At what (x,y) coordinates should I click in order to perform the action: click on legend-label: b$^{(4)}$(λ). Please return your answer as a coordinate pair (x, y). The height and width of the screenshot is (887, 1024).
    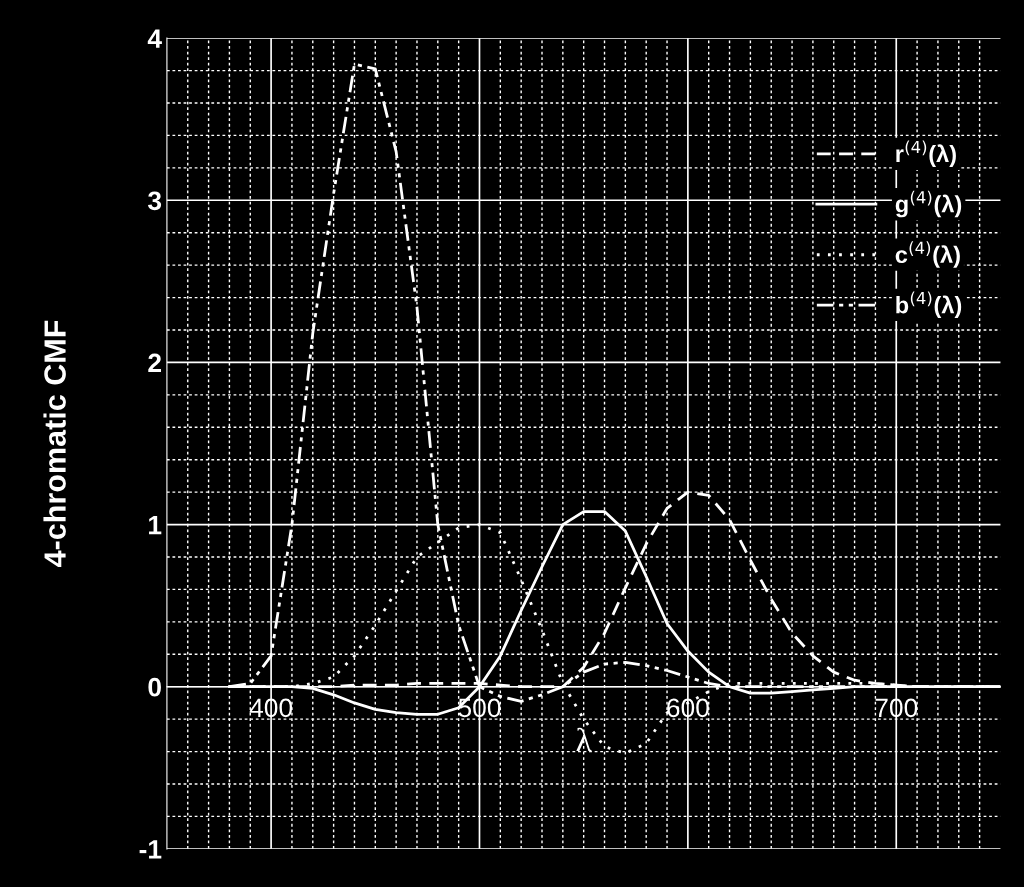
    Looking at the image, I should click on (929, 305).